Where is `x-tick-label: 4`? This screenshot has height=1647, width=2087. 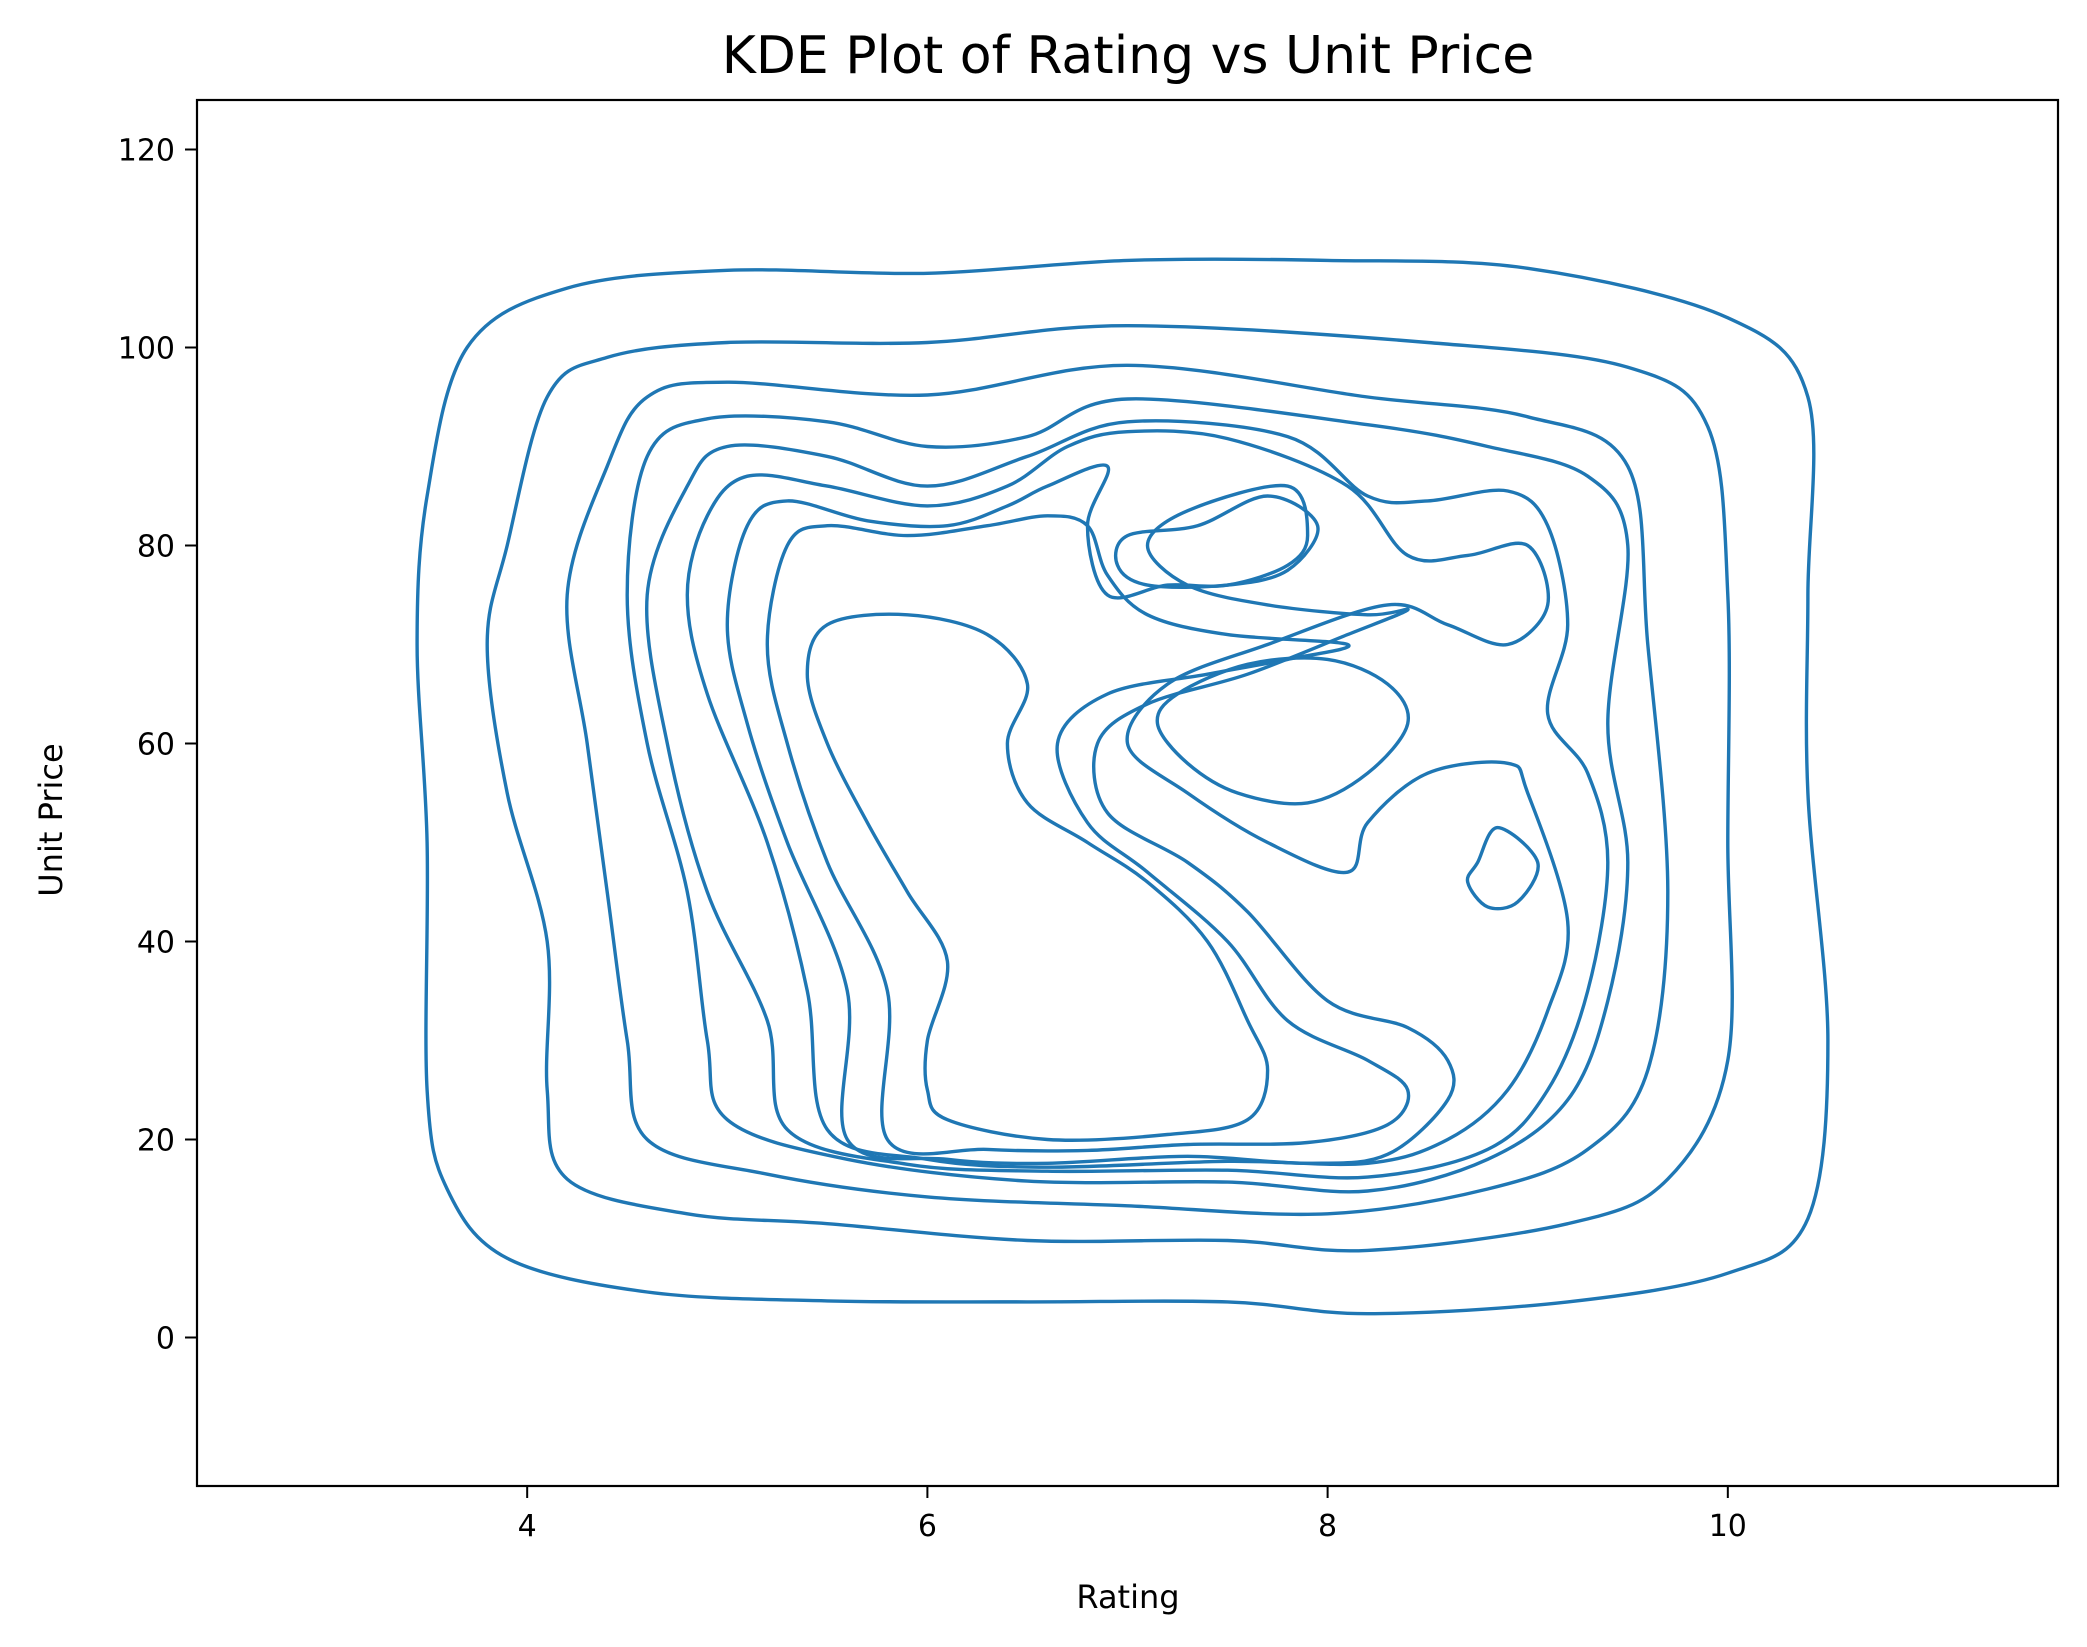 x-tick-label: 4 is located at coordinates (527, 1526).